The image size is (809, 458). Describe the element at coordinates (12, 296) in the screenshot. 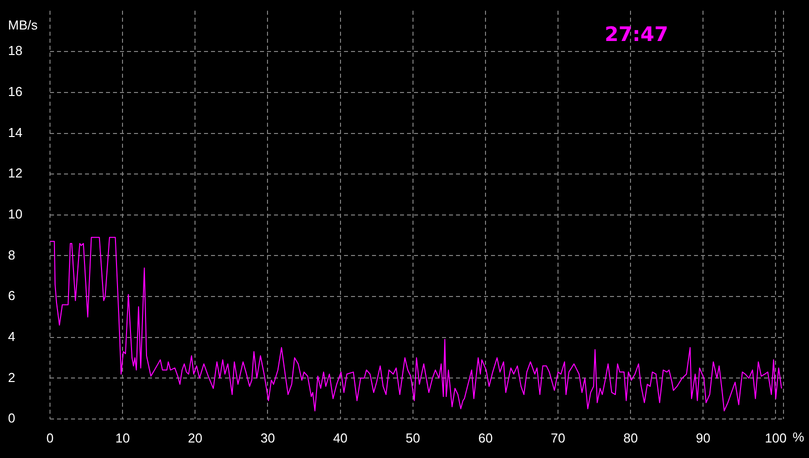

I see `y-tick-label: 6` at that location.